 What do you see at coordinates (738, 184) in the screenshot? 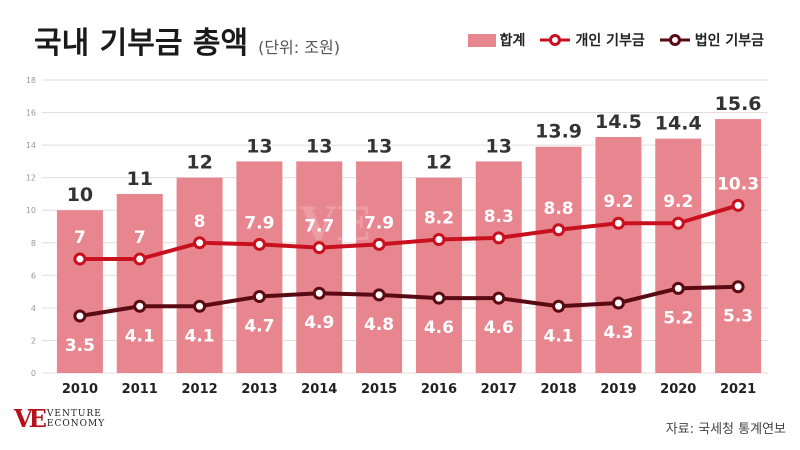
I see `individual-value-label: 10.3` at bounding box center [738, 184].